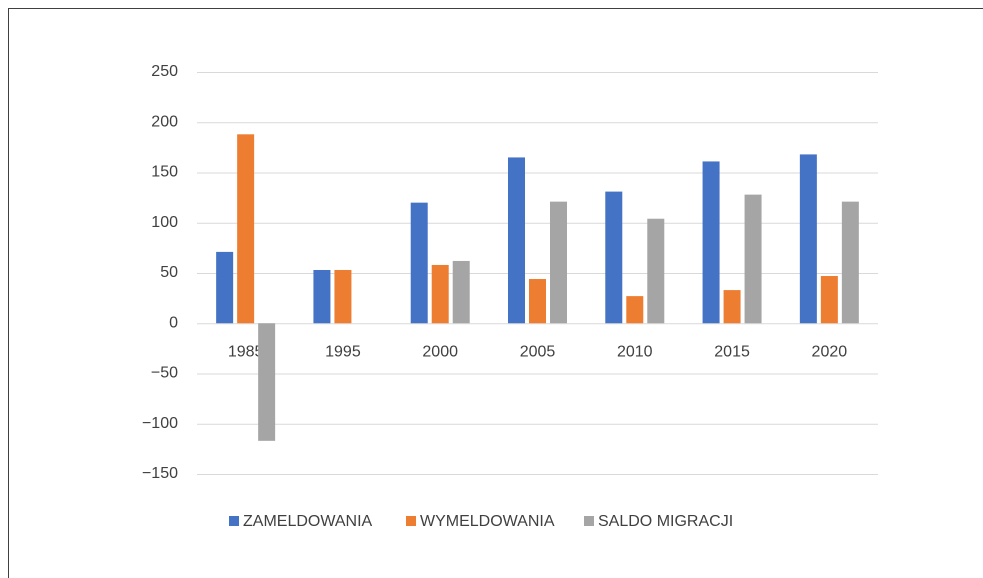 The width and height of the screenshot is (983, 578). What do you see at coordinates (538, 351) in the screenshot?
I see `x-tick-label: 2005` at bounding box center [538, 351].